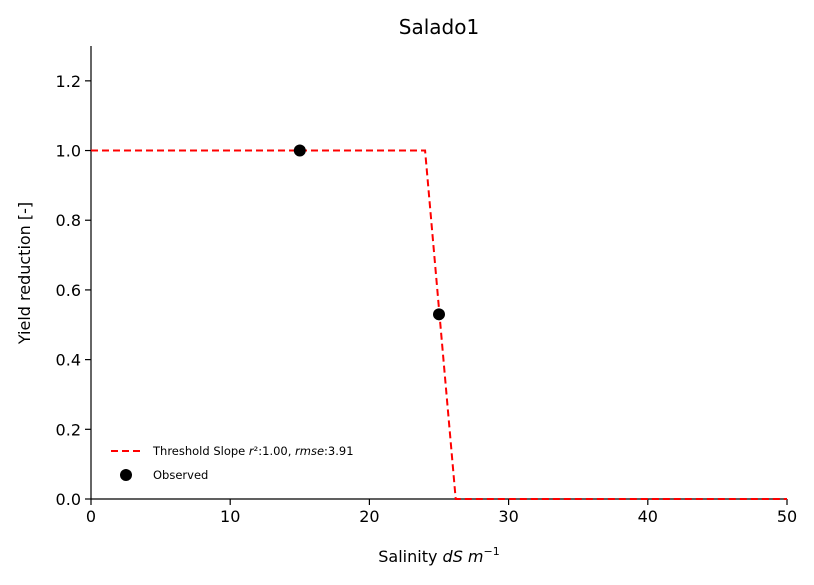 The image size is (814, 585). Describe the element at coordinates (68, 81) in the screenshot. I see `y-tick-label: 1.2` at that location.